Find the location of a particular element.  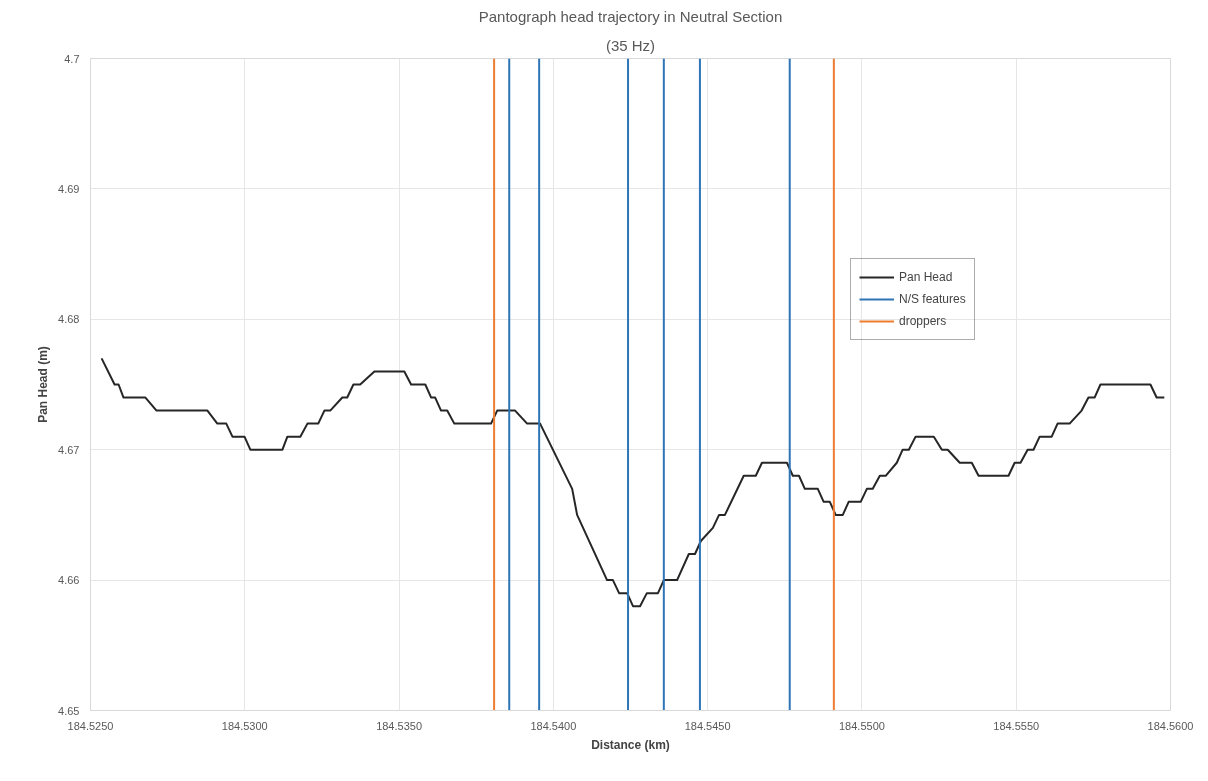

x-tick-label: 184.5350 is located at coordinates (399, 725).